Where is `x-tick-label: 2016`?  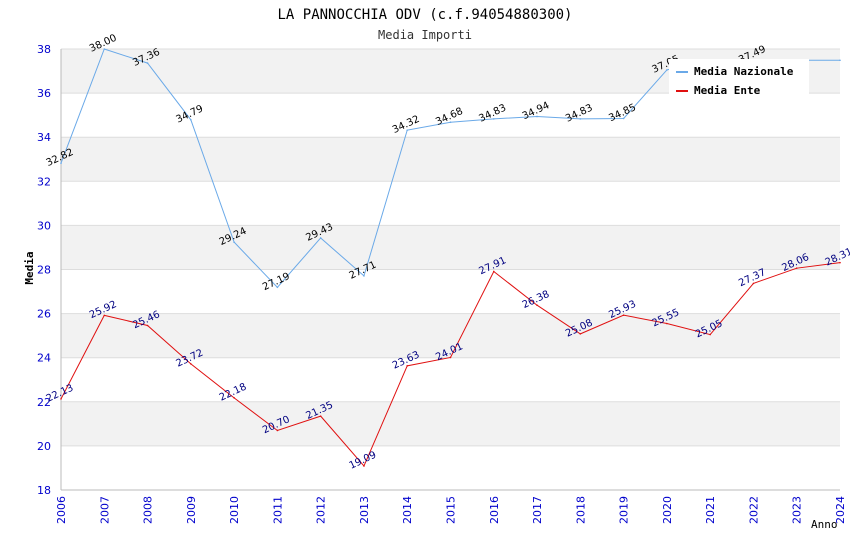
x-tick-label: 2016 is located at coordinates (494, 510).